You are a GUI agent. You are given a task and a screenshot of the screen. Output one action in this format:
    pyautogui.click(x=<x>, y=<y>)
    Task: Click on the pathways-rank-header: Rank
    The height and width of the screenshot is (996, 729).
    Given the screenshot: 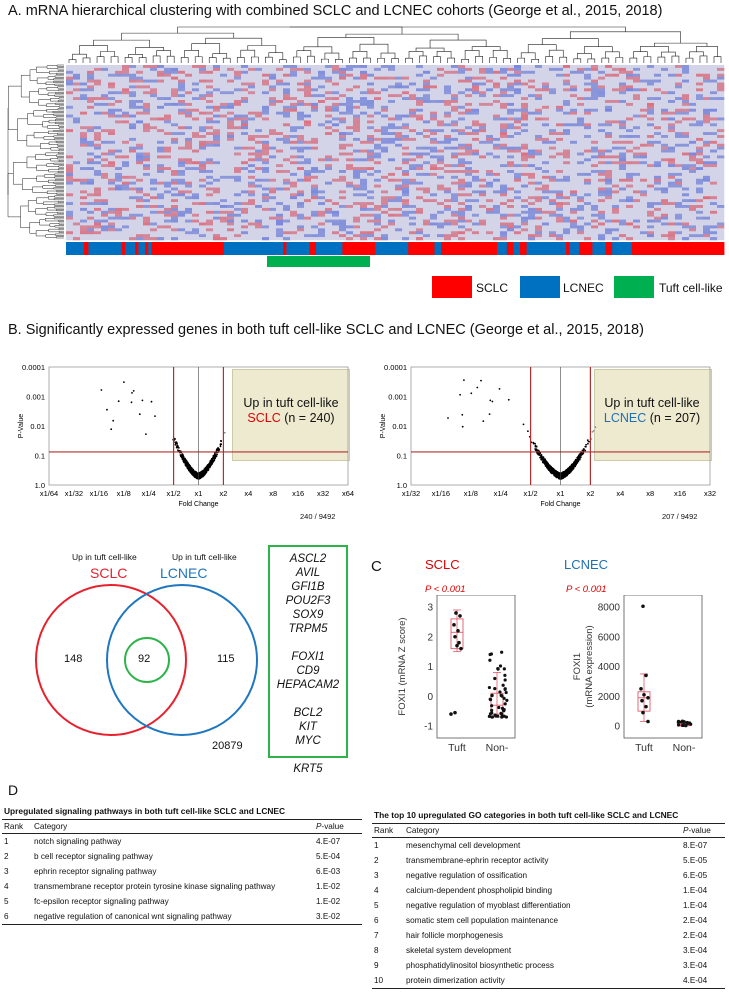 What is the action you would take?
    pyautogui.click(x=17, y=826)
    